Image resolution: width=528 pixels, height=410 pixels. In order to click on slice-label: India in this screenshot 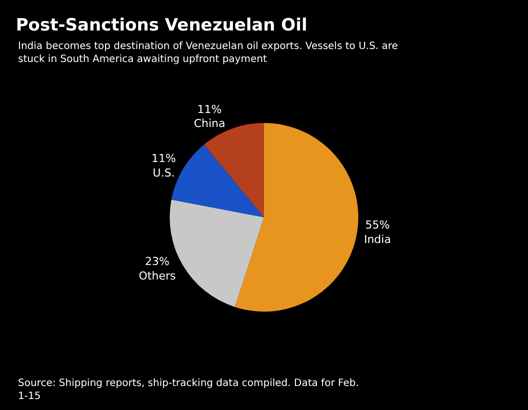, I will do `click(377, 239)`.